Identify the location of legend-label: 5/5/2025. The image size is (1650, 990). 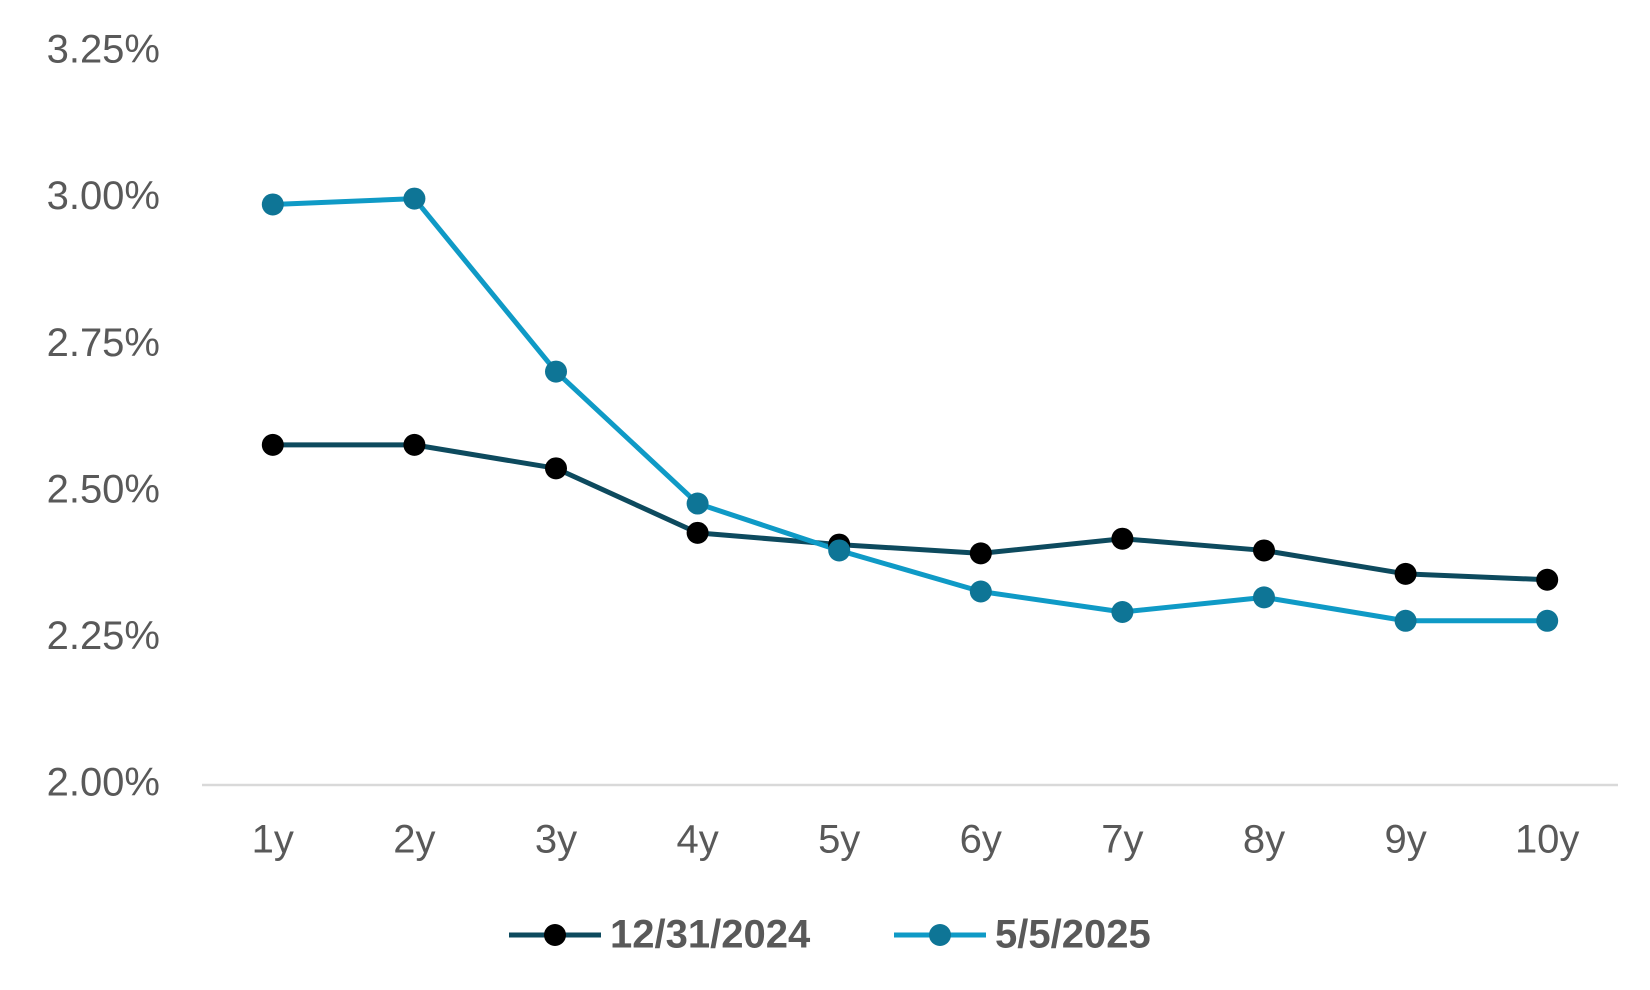
(1073, 935).